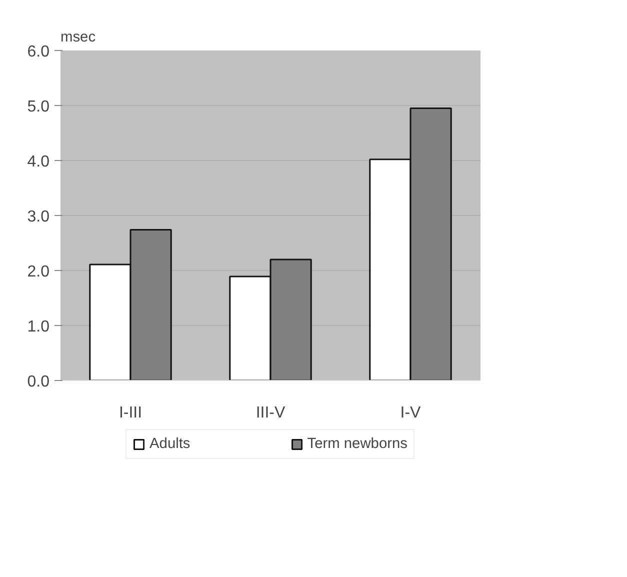 The image size is (627, 577). Describe the element at coordinates (38, 52) in the screenshot. I see `y-tick-label: 6.0` at that location.